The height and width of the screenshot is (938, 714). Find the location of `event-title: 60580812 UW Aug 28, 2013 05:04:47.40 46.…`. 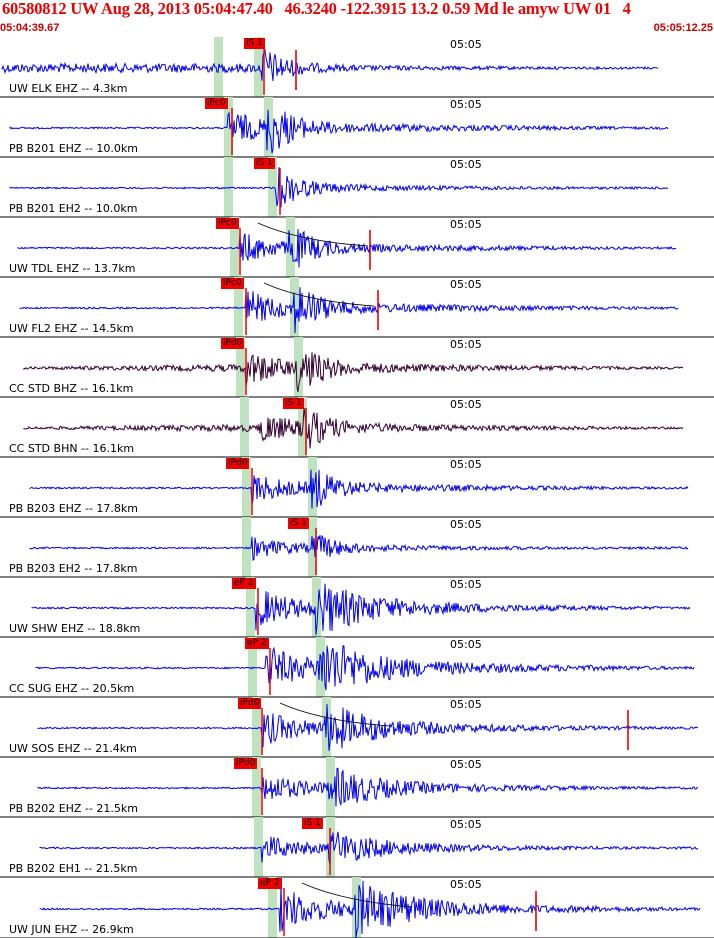

event-title: 60580812 UW Aug 28, 2013 05:04:47.40 46.… is located at coordinates (316, 9).